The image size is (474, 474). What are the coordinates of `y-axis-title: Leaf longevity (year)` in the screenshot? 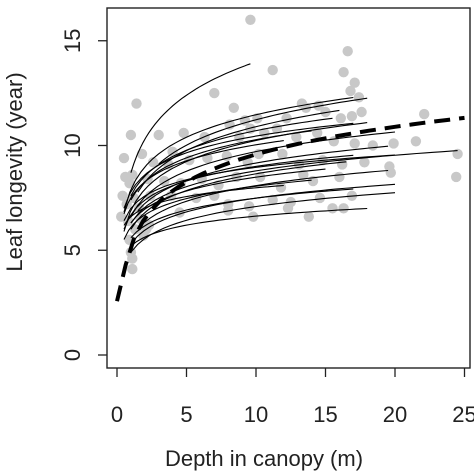 It's located at (14, 171).